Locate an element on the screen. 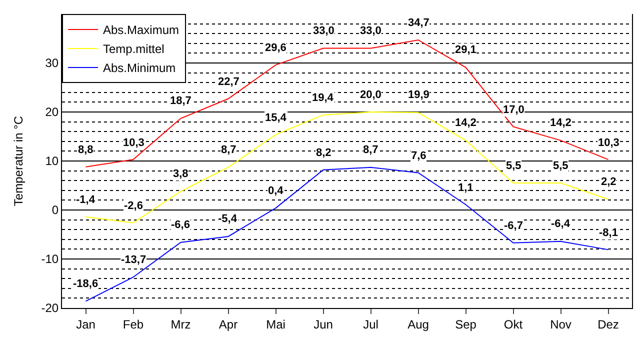 This screenshot has height=341, width=643. data-label: 18,7 is located at coordinates (181, 101).